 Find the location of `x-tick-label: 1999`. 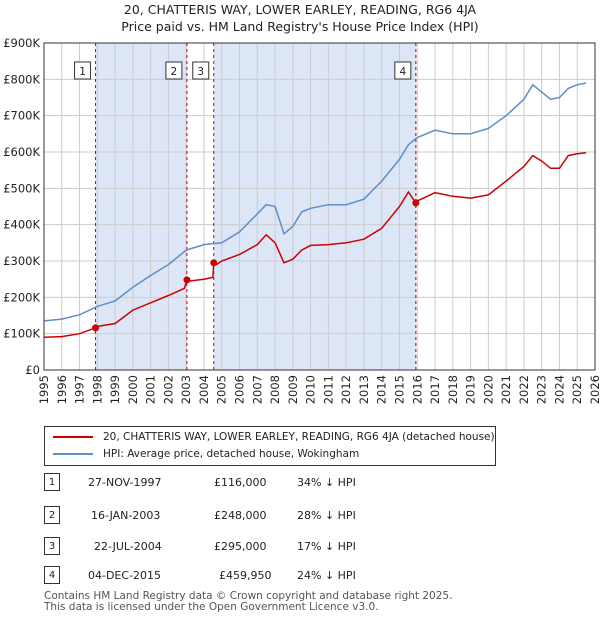

x-tick-label: 1999 is located at coordinates (115, 389).